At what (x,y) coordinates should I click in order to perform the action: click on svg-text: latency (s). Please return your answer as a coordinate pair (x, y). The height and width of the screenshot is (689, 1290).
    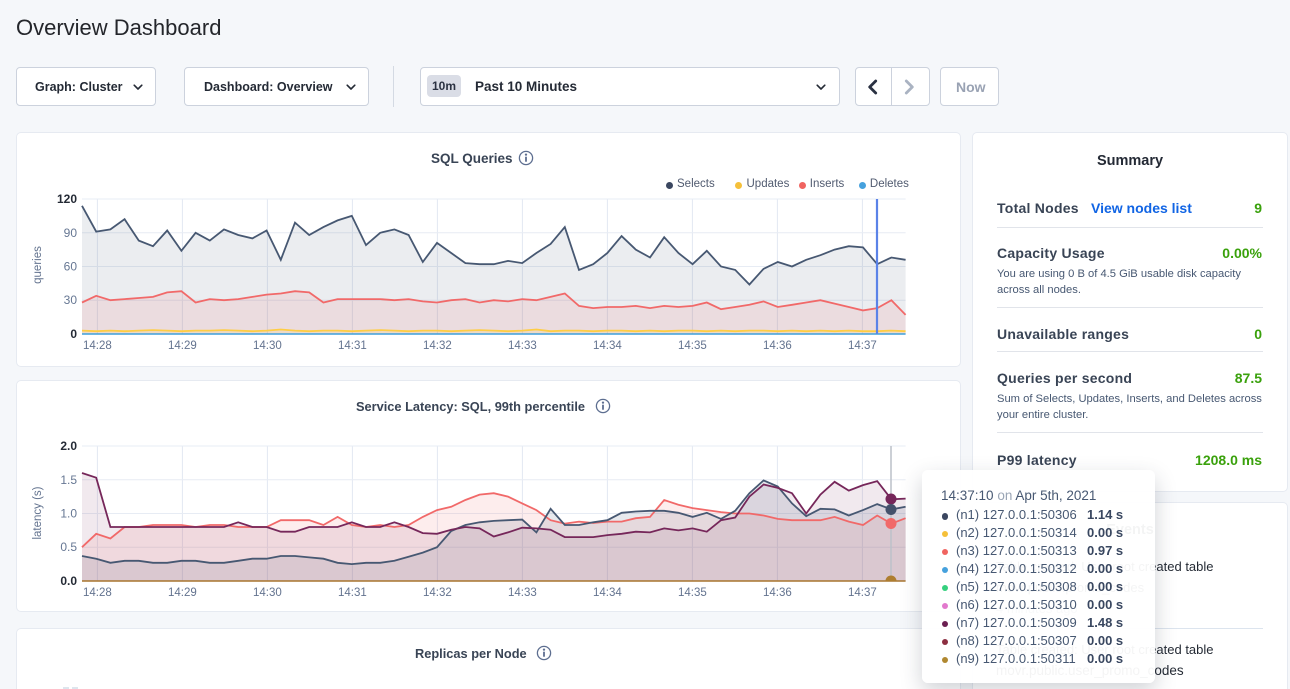
    Looking at the image, I should click on (38, 512).